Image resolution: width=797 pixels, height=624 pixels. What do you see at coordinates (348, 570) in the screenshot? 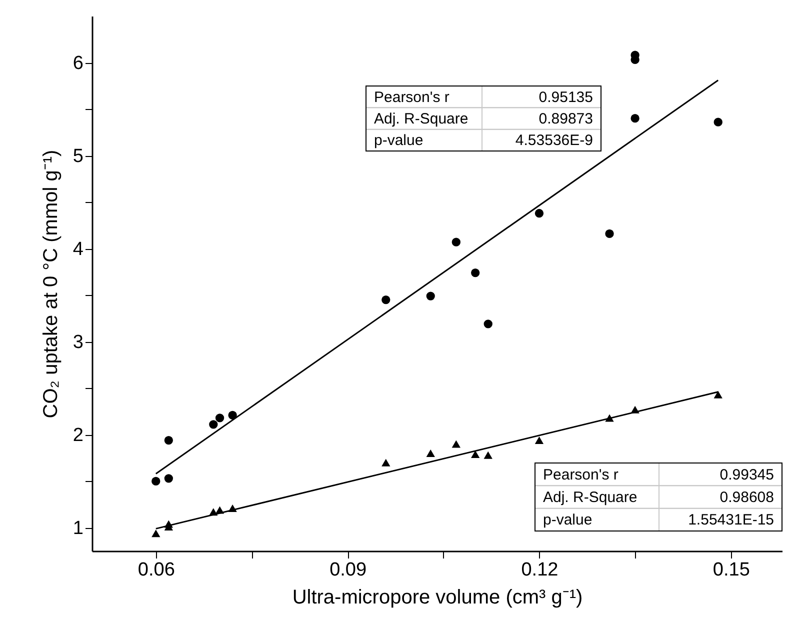
I see `x-tick-label: 0.09` at bounding box center [348, 570].